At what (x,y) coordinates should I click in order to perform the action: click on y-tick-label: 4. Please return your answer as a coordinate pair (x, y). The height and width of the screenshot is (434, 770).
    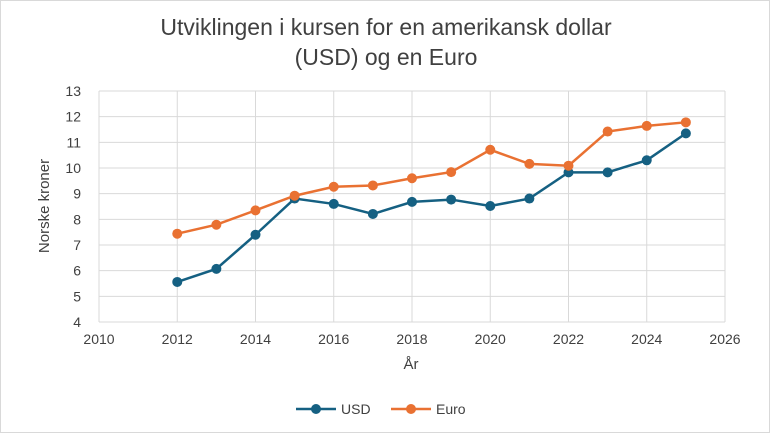
    Looking at the image, I should click on (77, 322).